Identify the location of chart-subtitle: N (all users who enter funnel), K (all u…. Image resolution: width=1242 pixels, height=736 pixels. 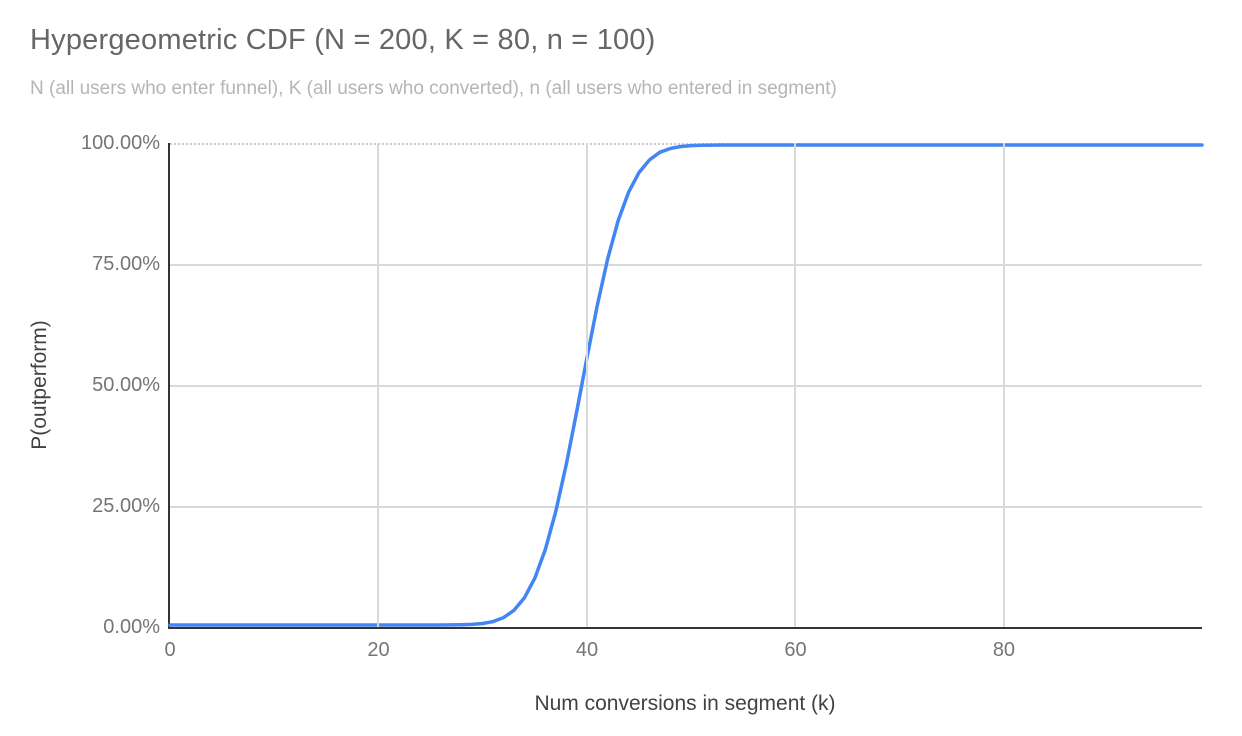
(433, 88).